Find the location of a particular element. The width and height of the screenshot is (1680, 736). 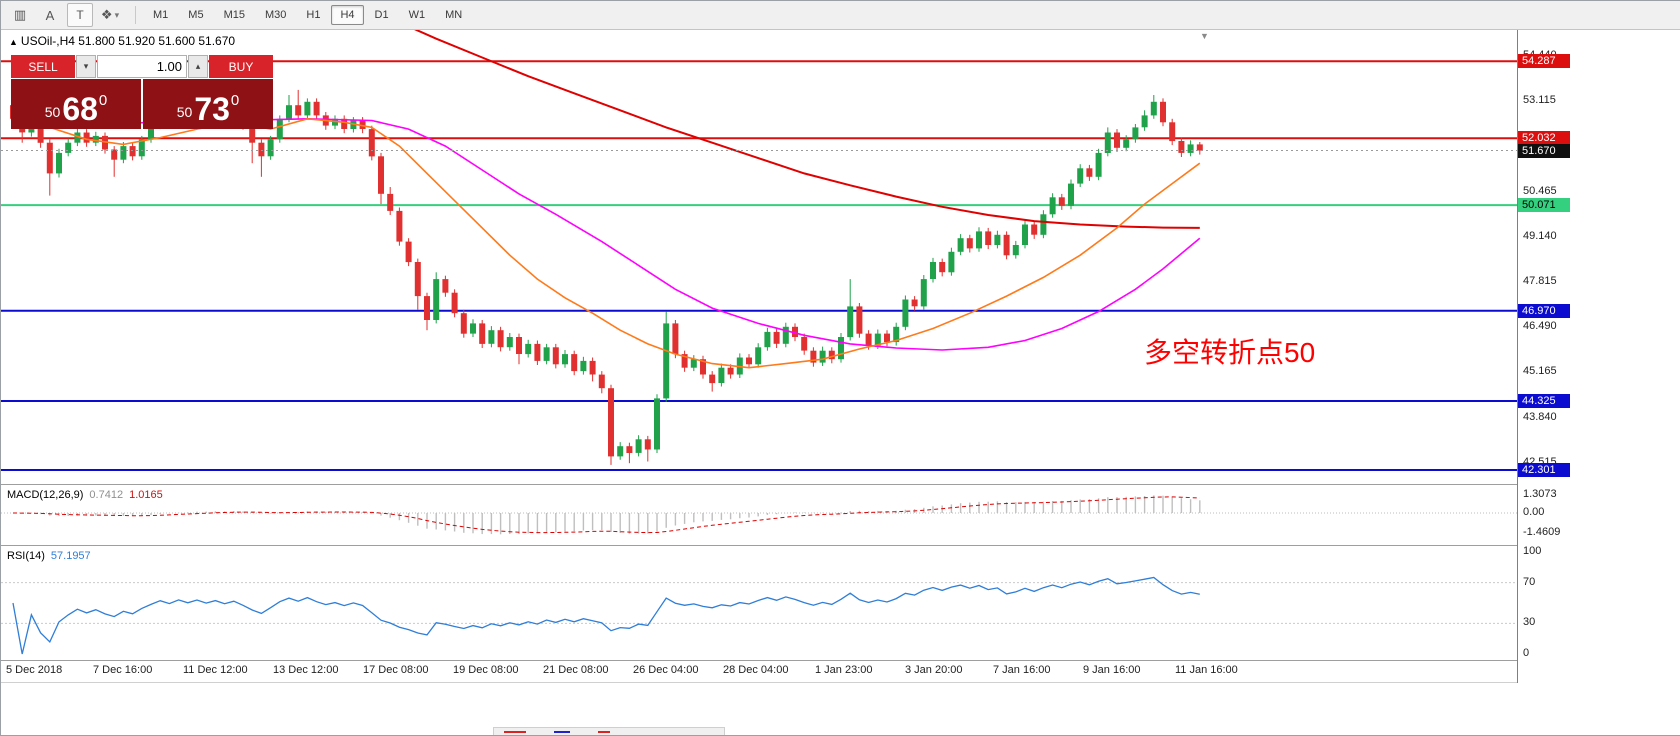

time-axis-label: 7 Jan 16:00 is located at coordinates (1022, 670).